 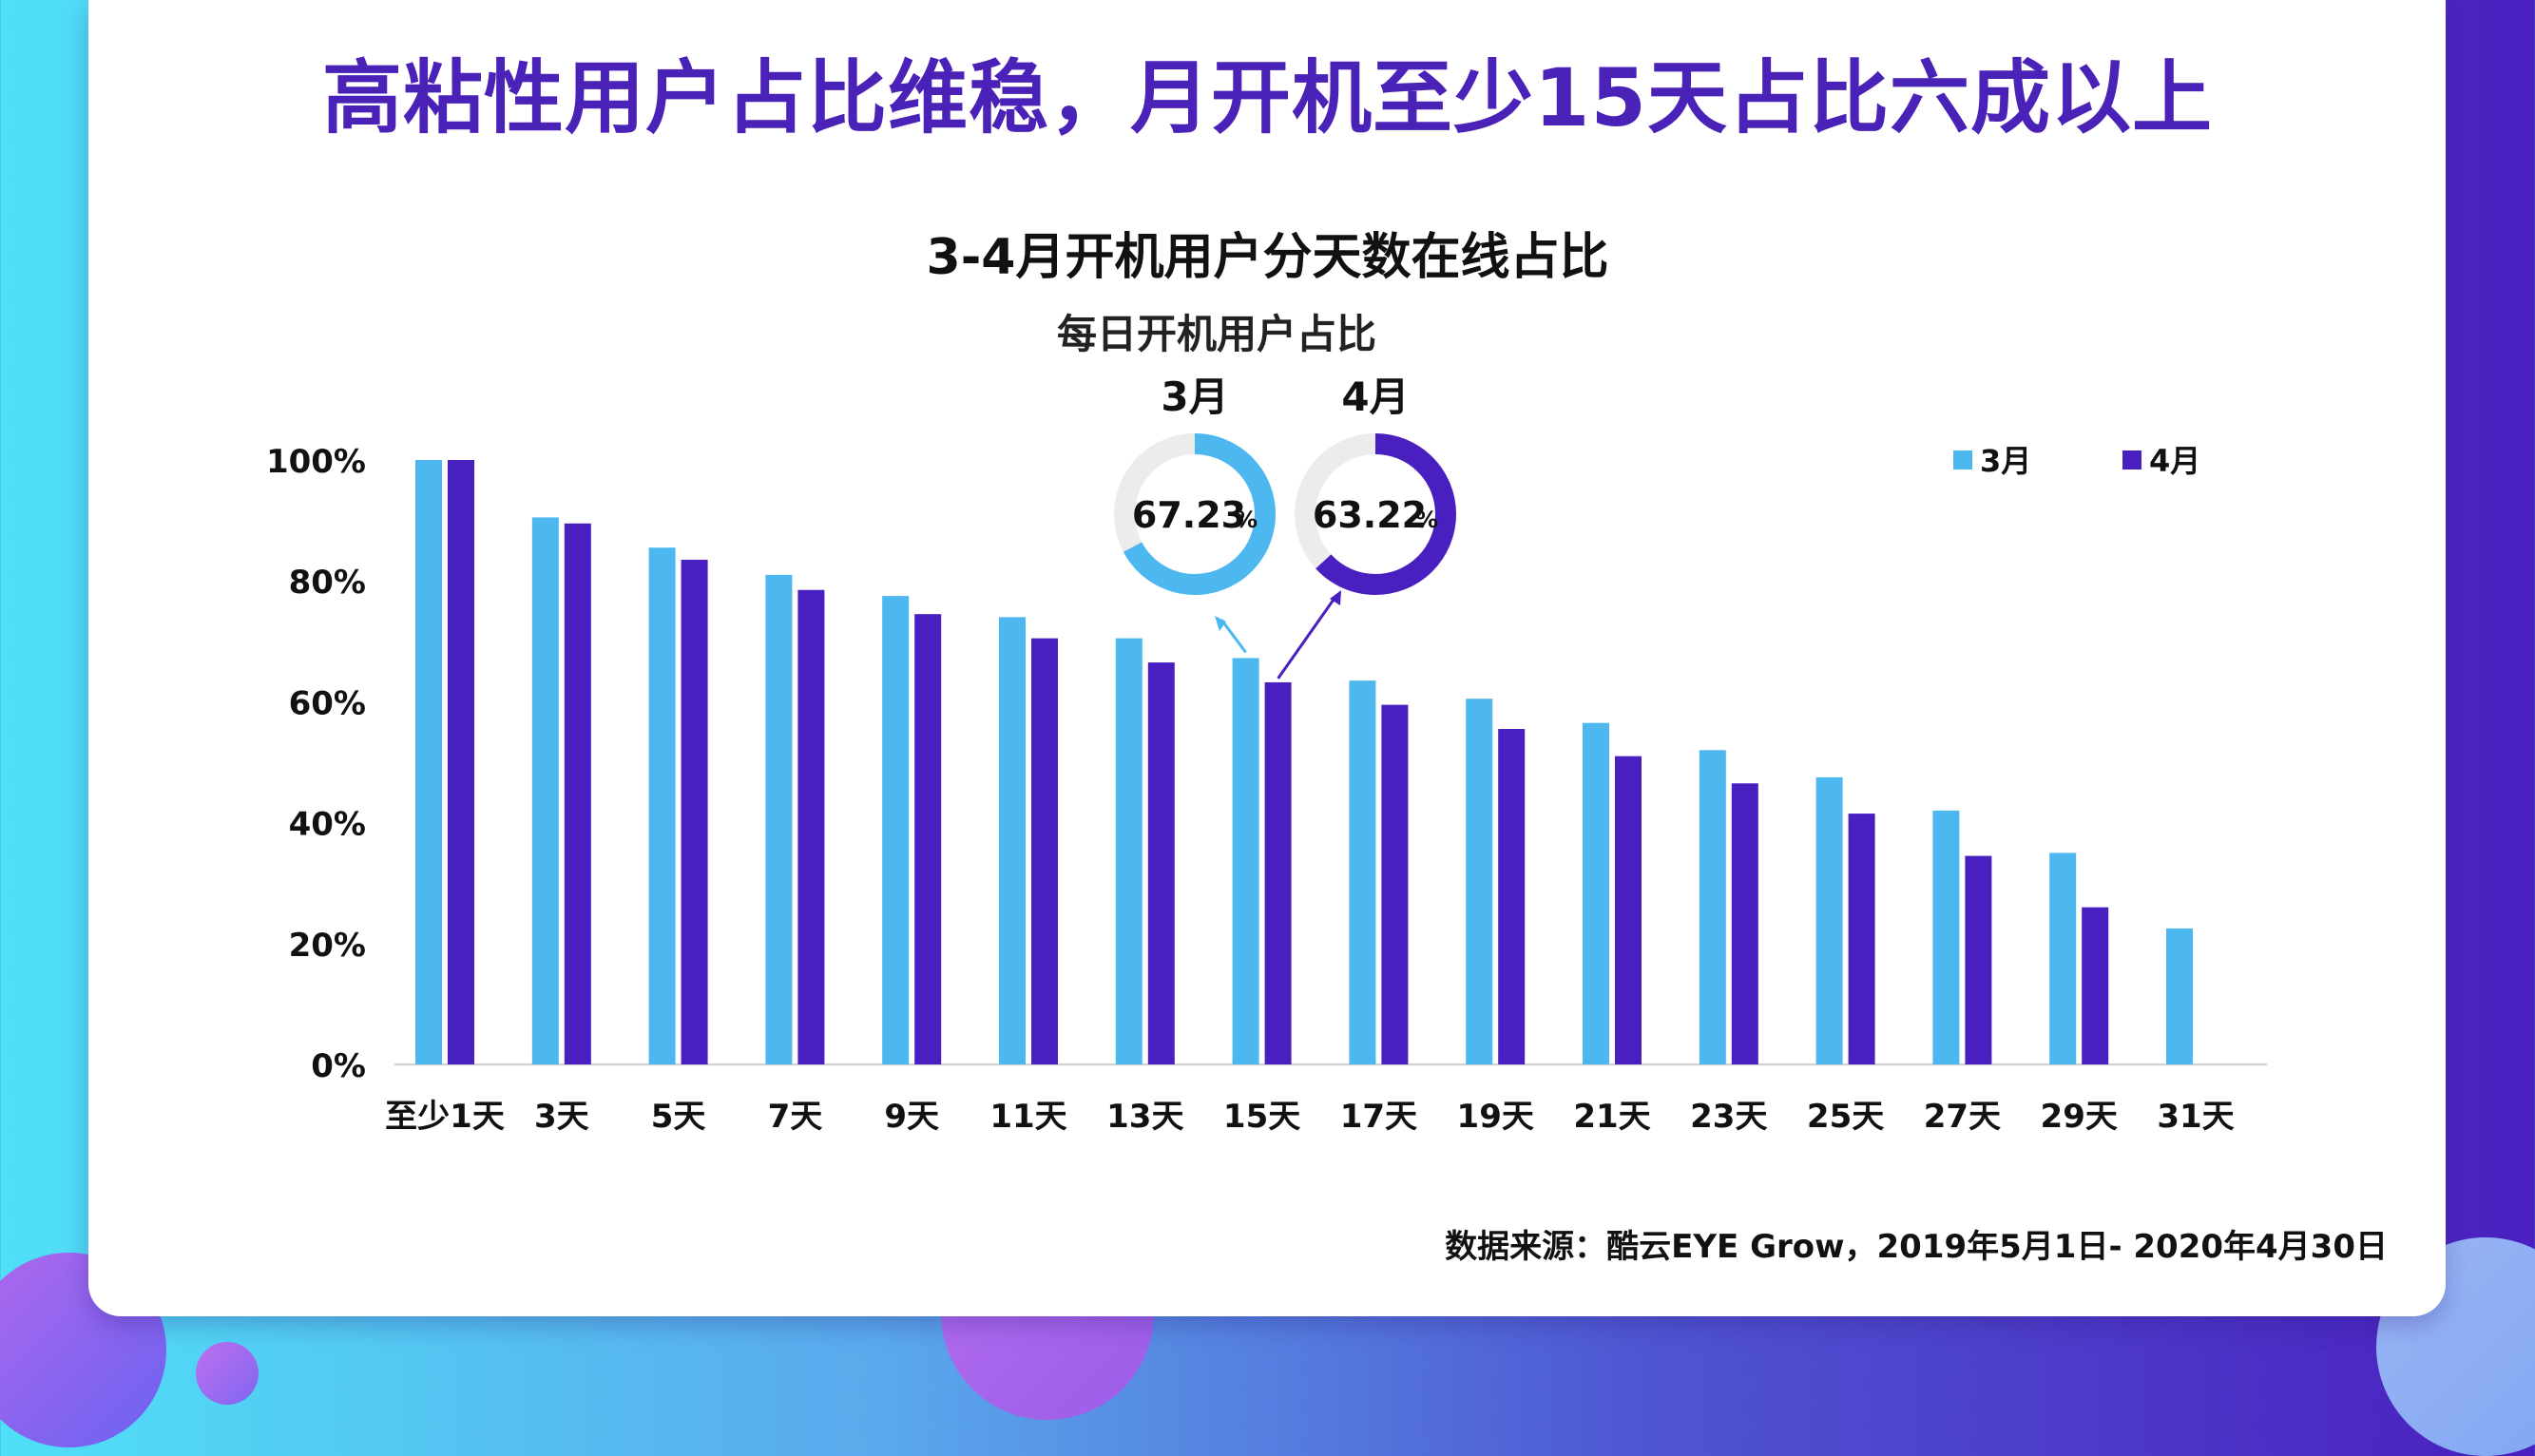 What do you see at coordinates (1189, 515) in the screenshot?
I see `donut-value-label: 67.23` at bounding box center [1189, 515].